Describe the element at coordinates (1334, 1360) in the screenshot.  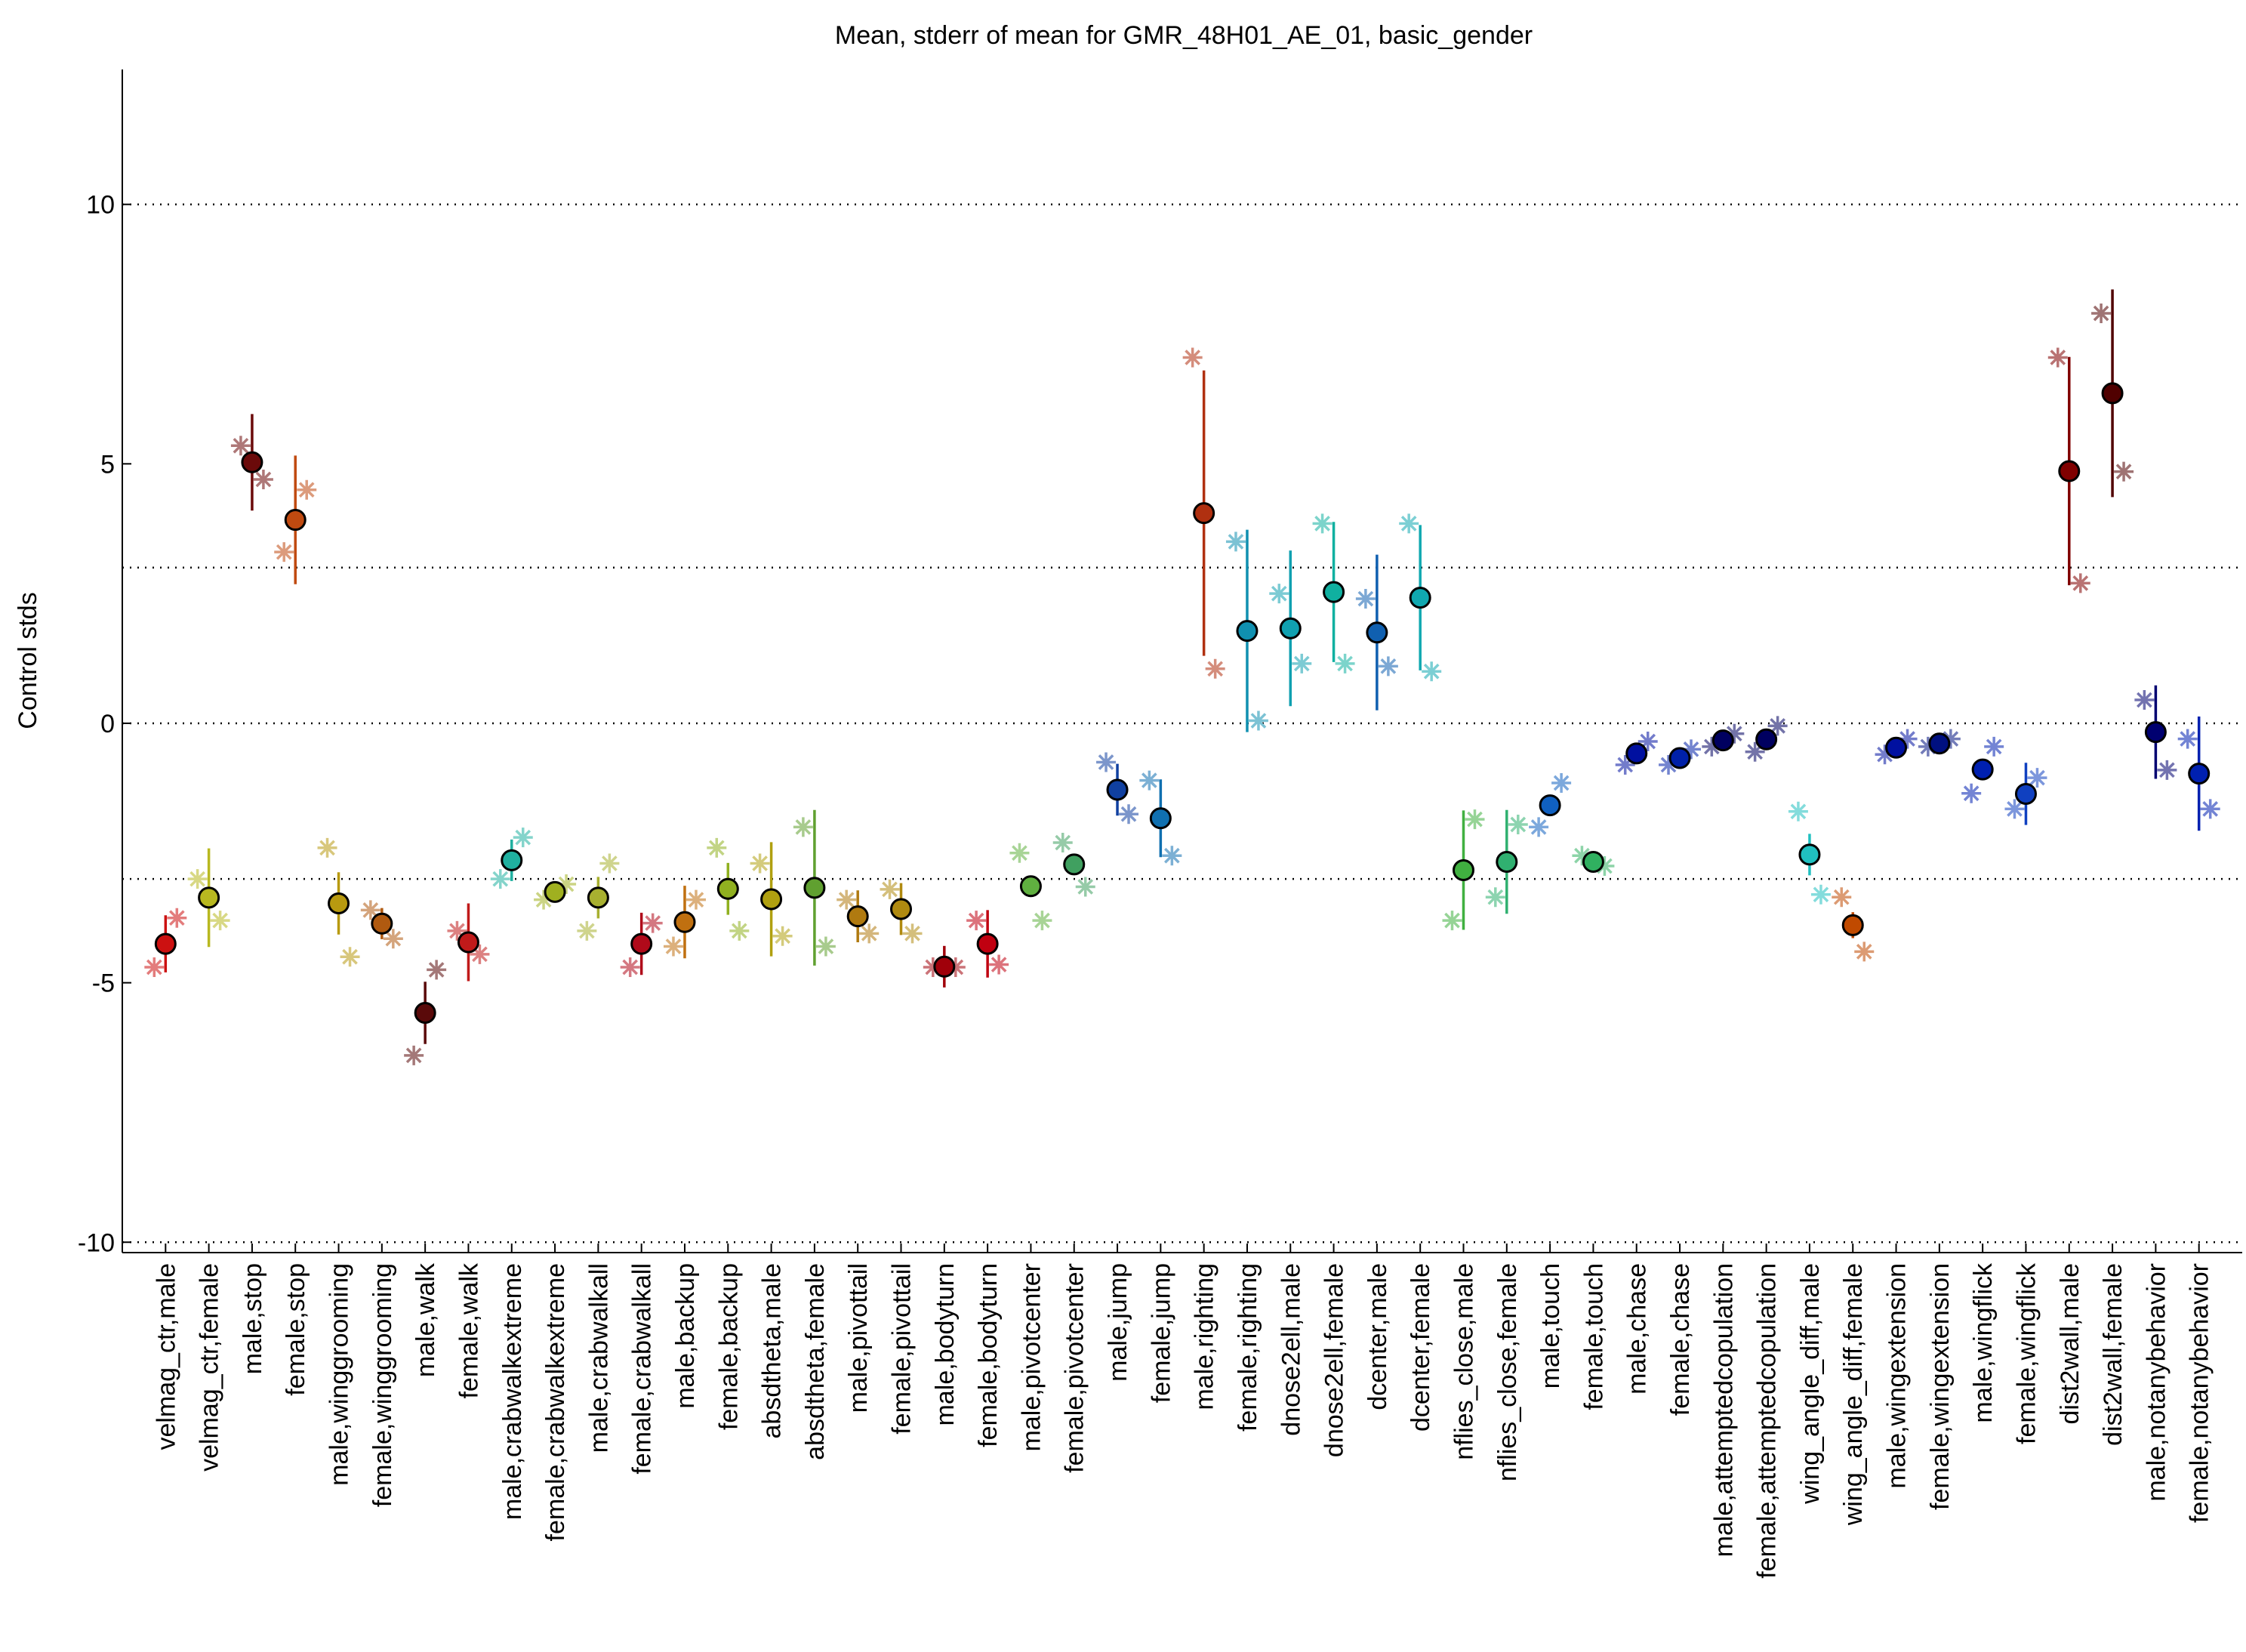
I see `x-tick-label: dnose2ell,female` at that location.